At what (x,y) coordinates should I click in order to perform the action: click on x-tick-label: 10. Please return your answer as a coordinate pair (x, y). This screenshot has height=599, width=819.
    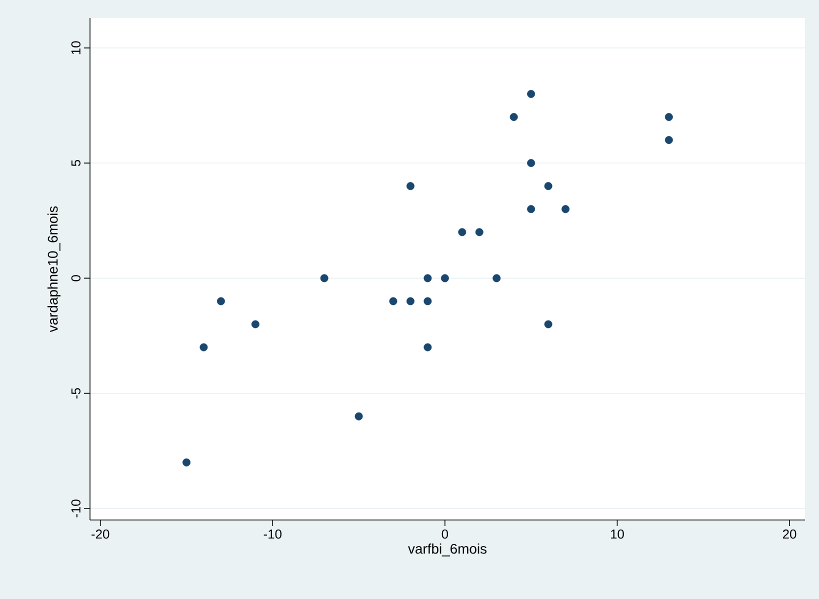
    Looking at the image, I should click on (617, 534).